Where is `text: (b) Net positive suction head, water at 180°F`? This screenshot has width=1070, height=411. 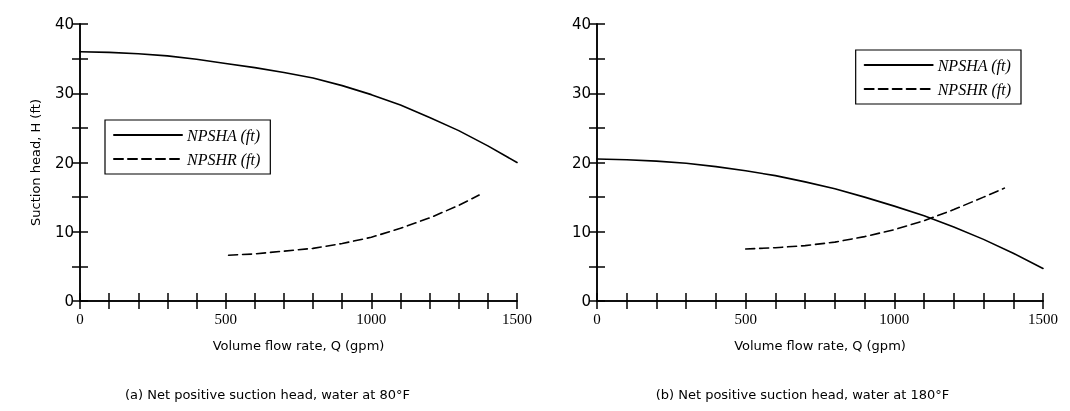 text: (b) Net positive suction head, water at 180°F is located at coordinates (802, 394).